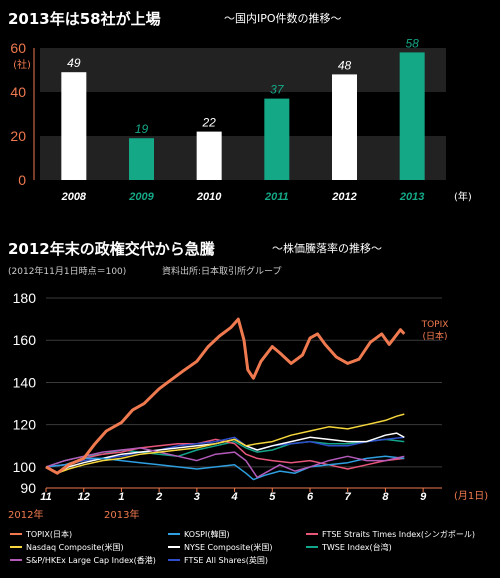 The height and width of the screenshot is (578, 500). What do you see at coordinates (75, 547) in the screenshot?
I see `legend-label: Nasdaq Composite(米国)` at bounding box center [75, 547].